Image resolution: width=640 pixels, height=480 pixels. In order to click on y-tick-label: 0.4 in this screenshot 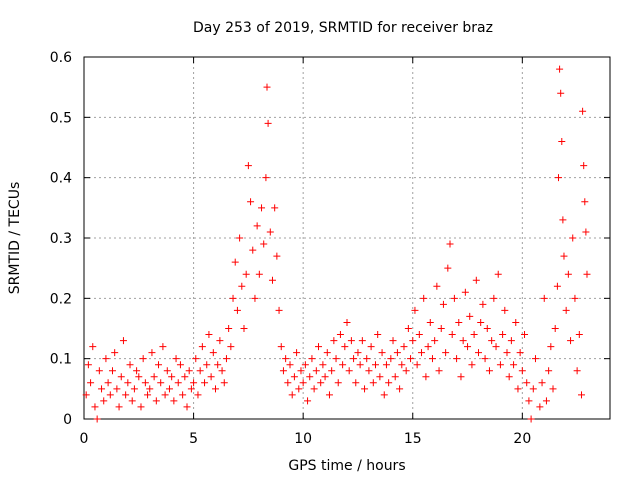, I will do `click(61, 179)`.